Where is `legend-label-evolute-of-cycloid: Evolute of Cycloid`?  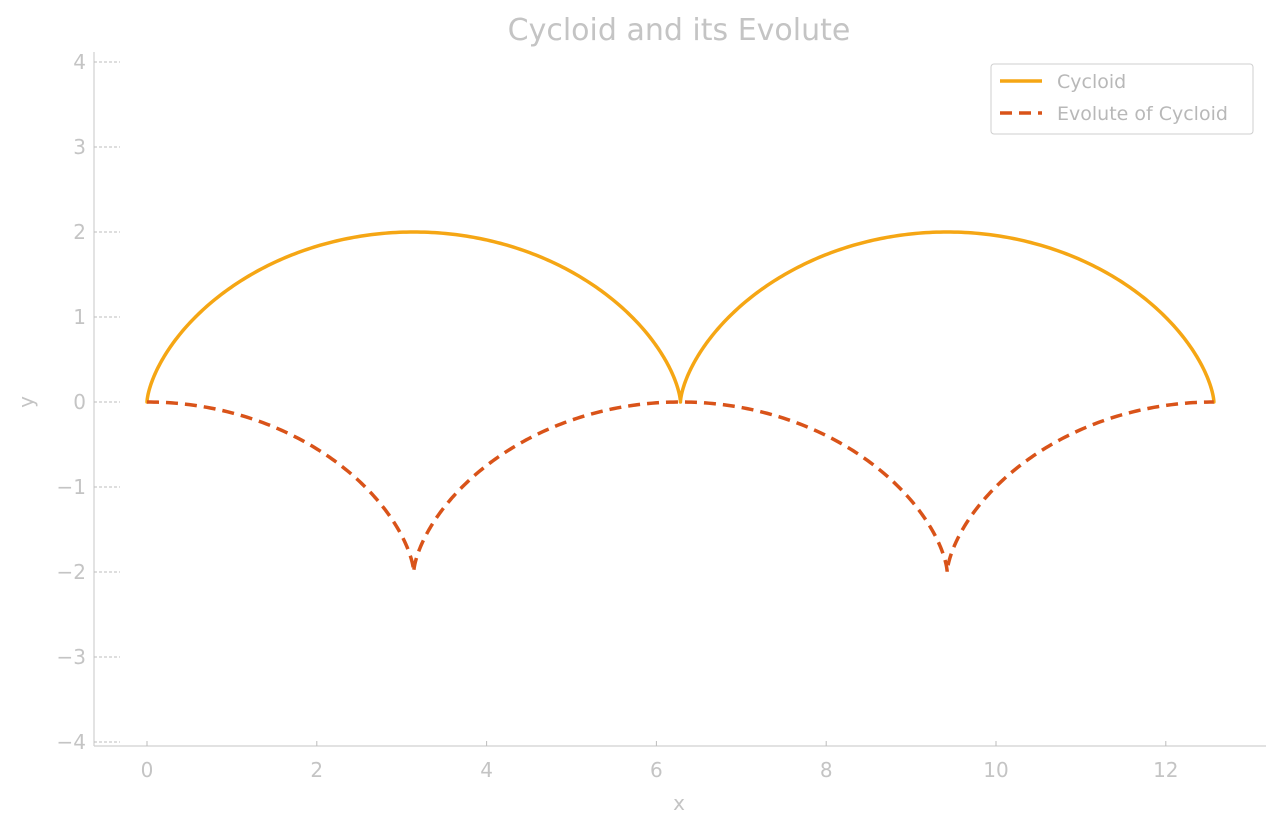 legend-label-evolute-of-cycloid: Evolute of Cycloid is located at coordinates (1142, 114).